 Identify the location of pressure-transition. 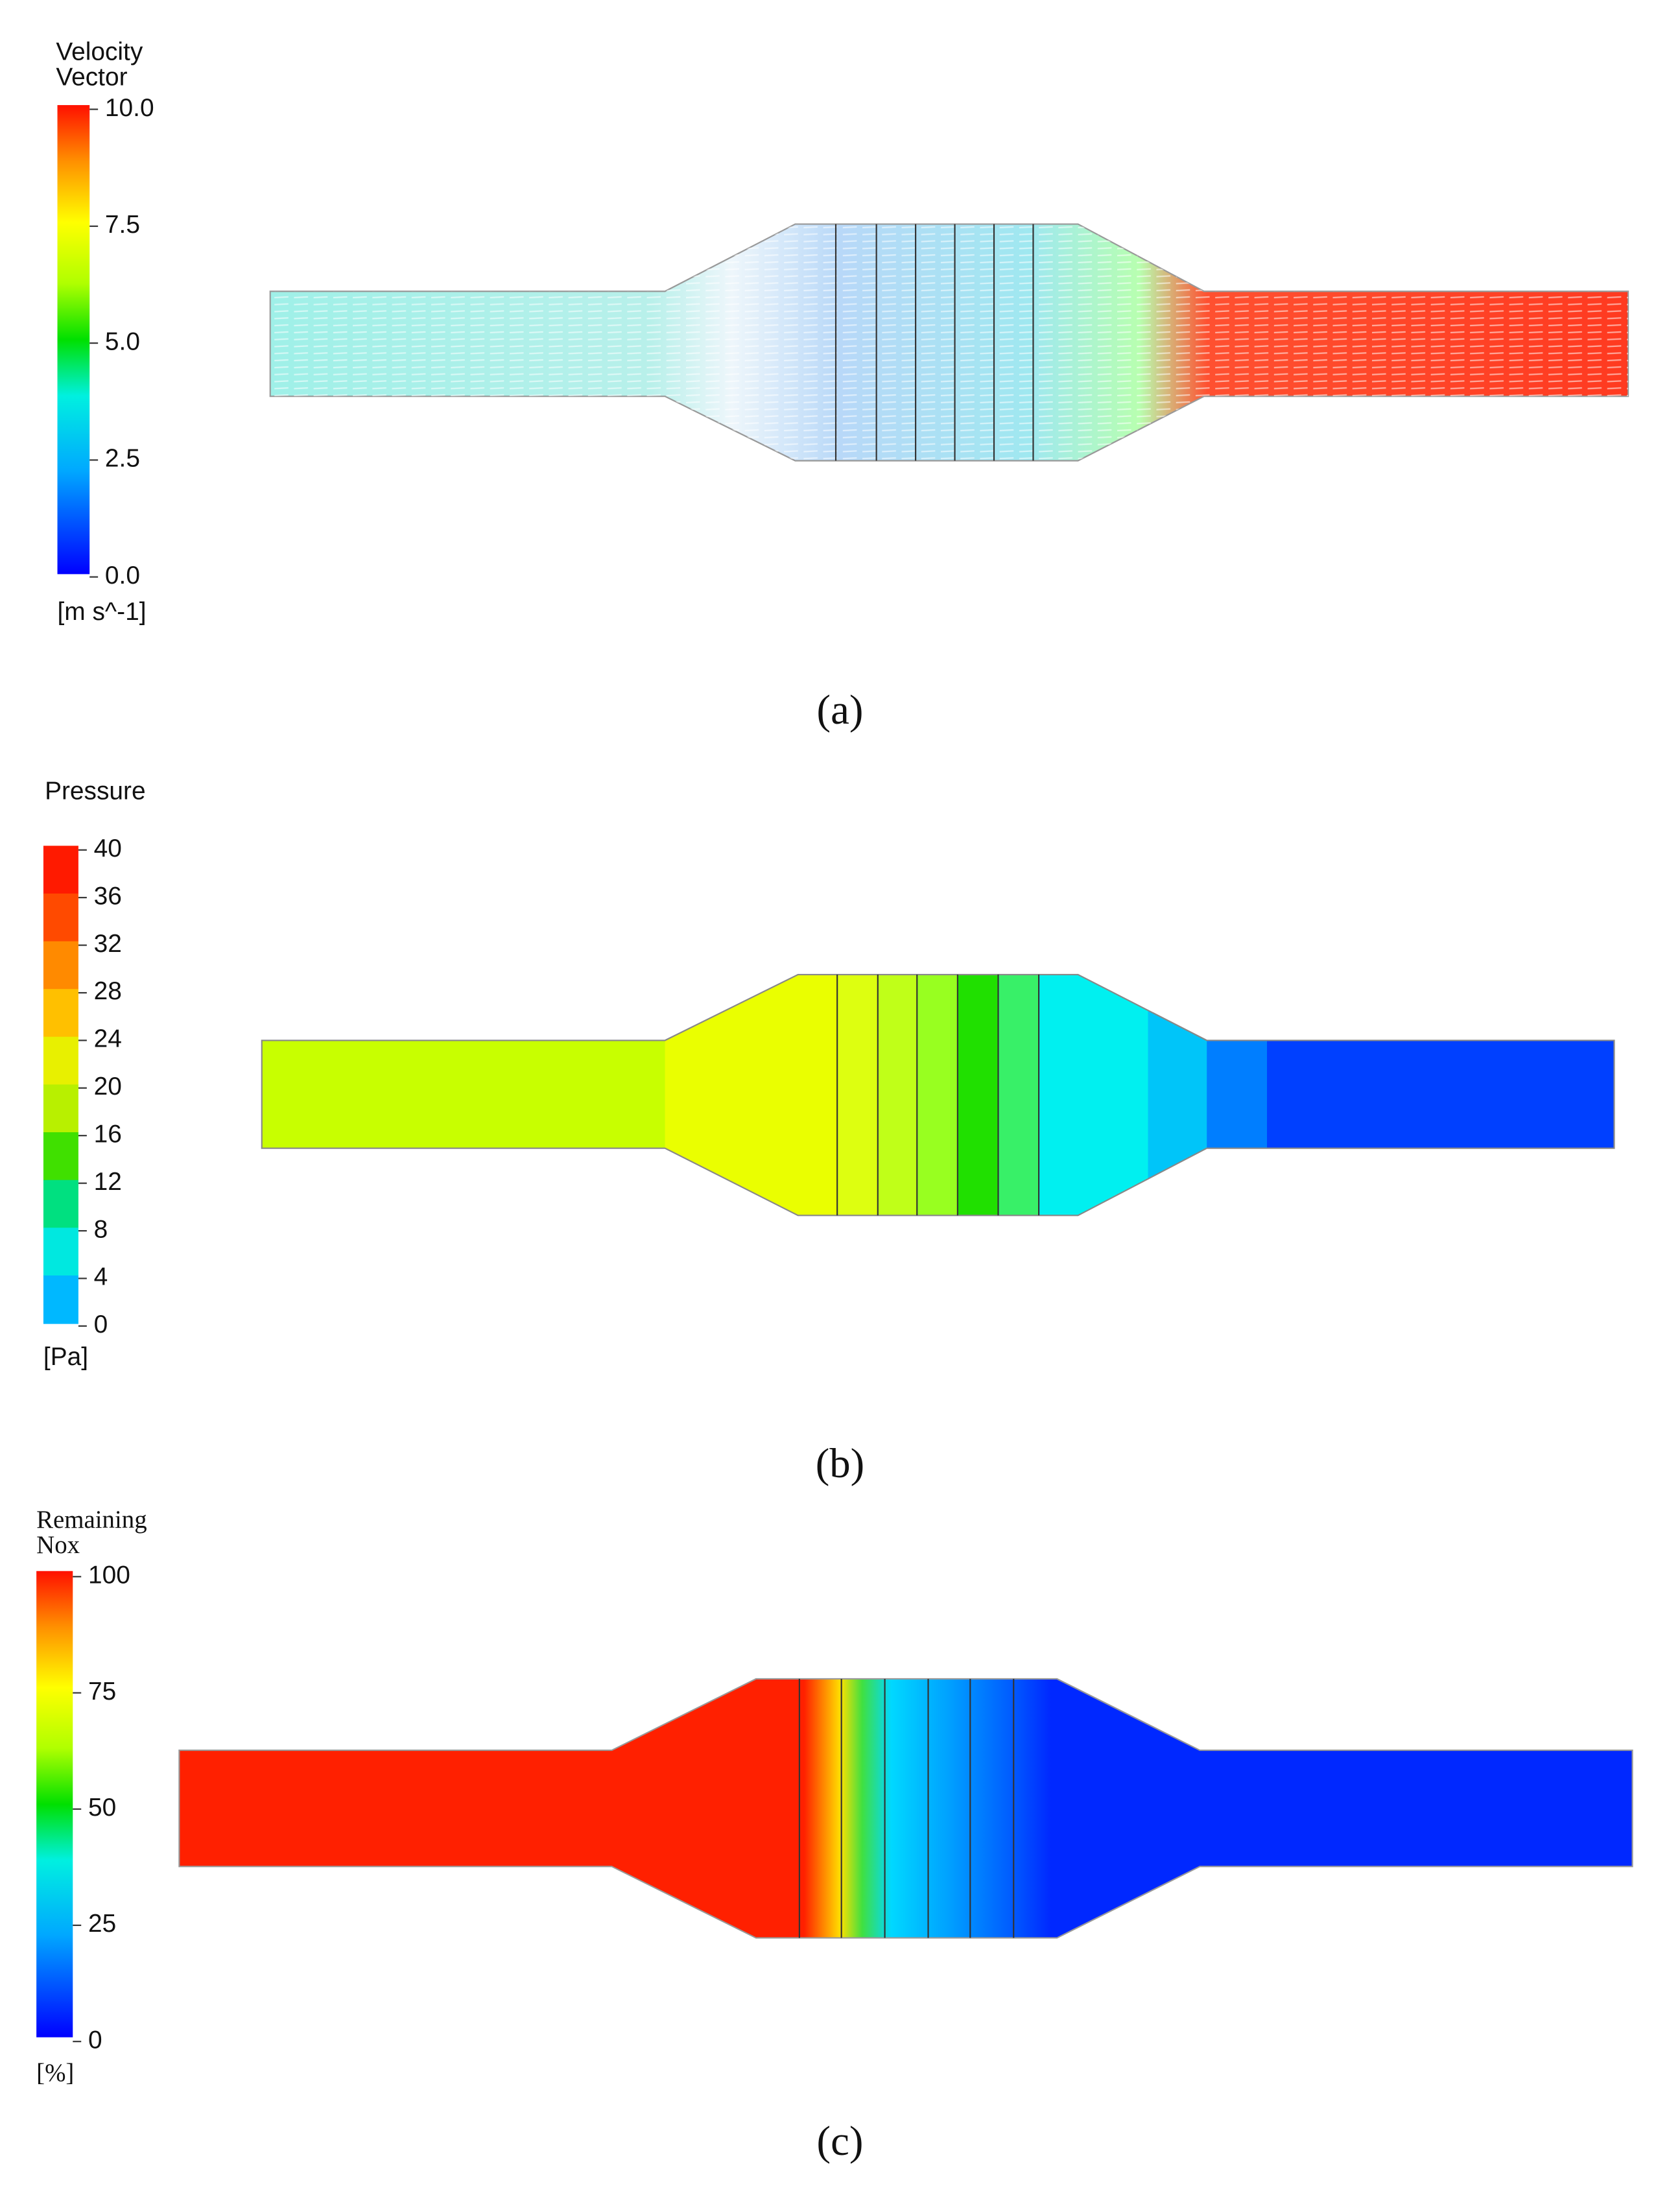
(1208, 1095).